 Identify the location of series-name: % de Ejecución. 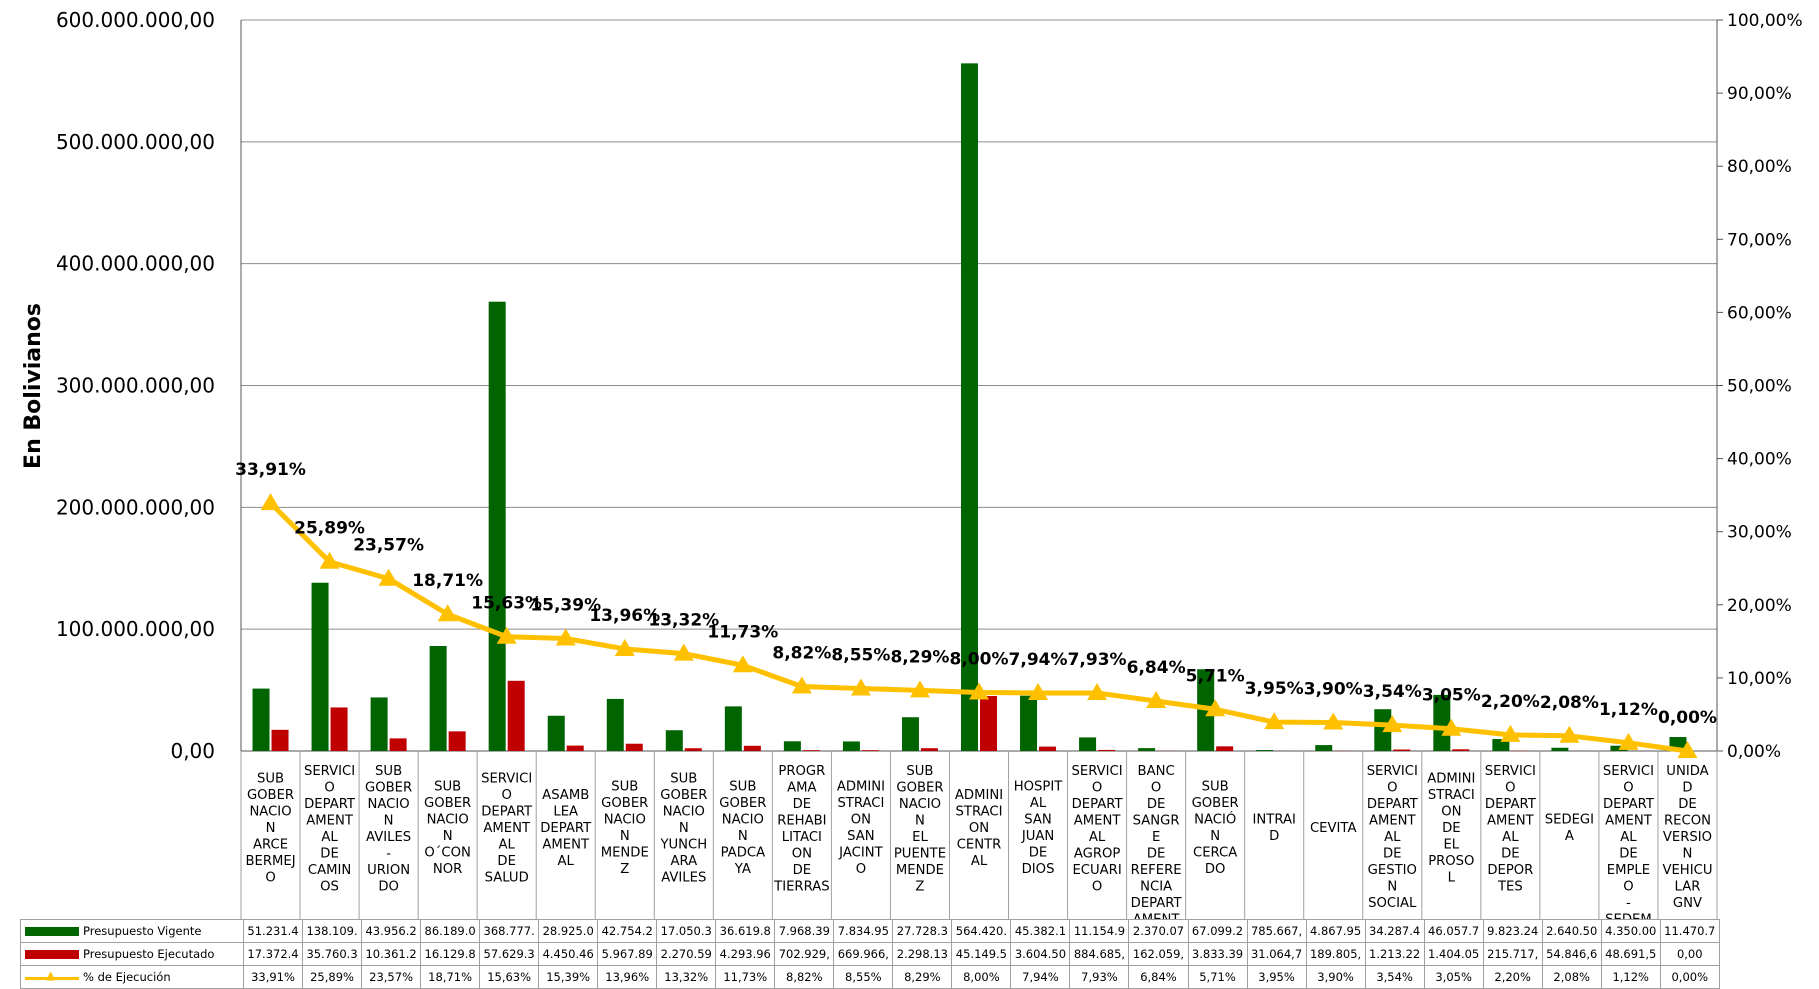
(127, 977).